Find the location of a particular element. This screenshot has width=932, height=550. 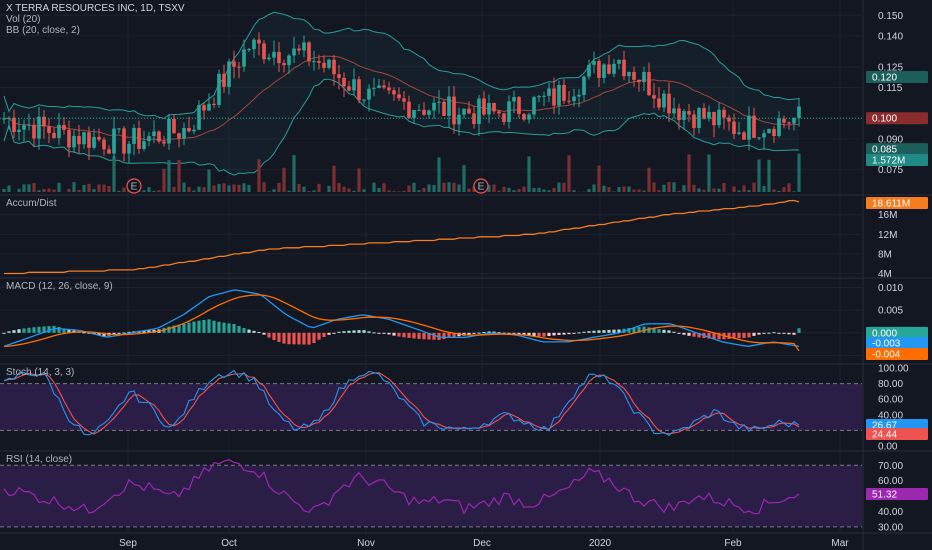

badge-macd-signal-bg is located at coordinates (897, 354).